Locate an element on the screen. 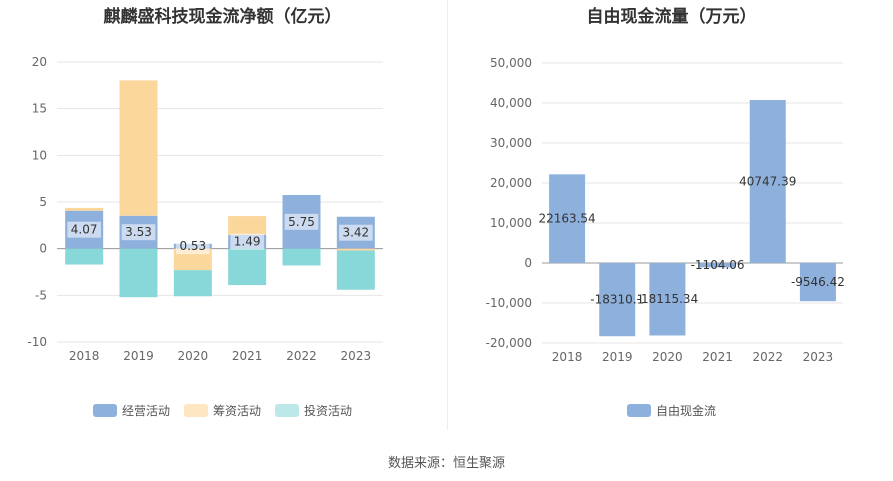 The image size is (893, 481). legend-label: 自由现金流 is located at coordinates (685, 411).